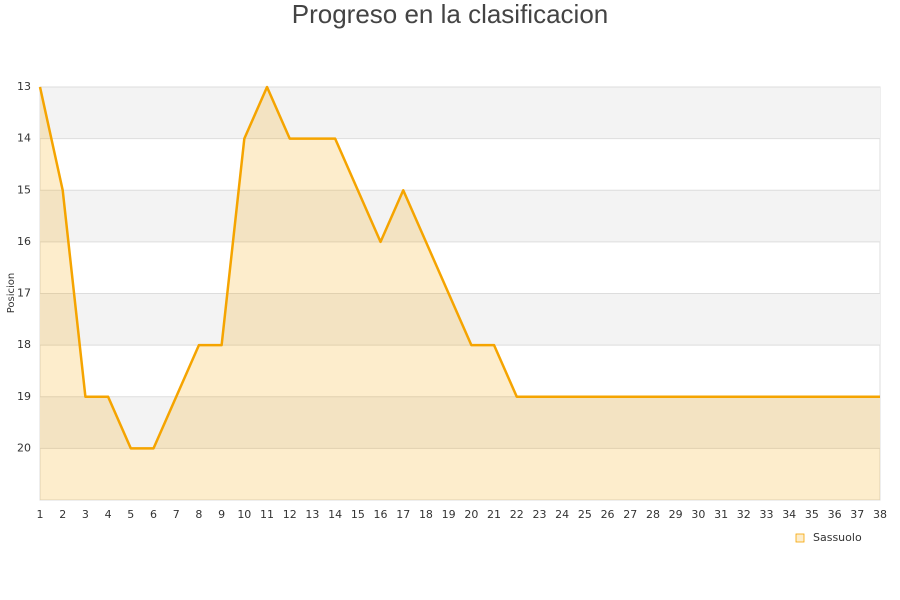 The image size is (900, 600). What do you see at coordinates (698, 514) in the screenshot?
I see `x-tick-label: 30` at bounding box center [698, 514].